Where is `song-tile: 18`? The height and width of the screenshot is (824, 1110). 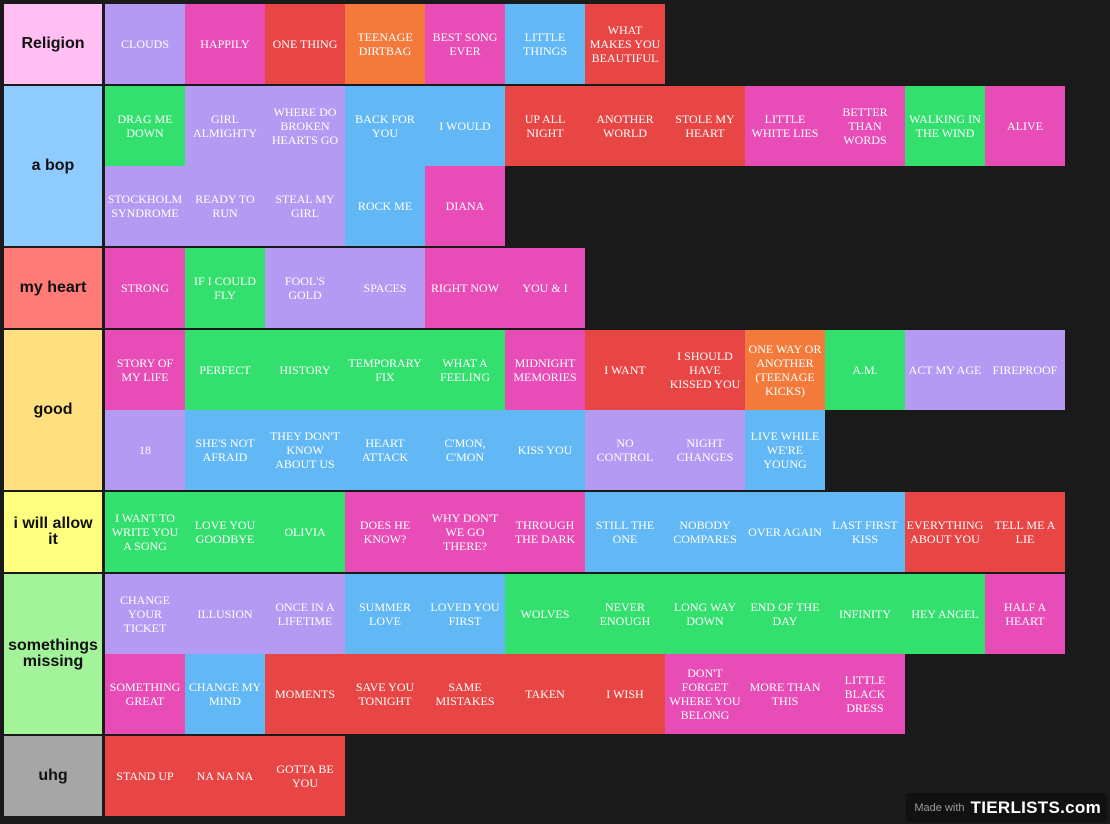
song-tile: 18 is located at coordinates (145, 450).